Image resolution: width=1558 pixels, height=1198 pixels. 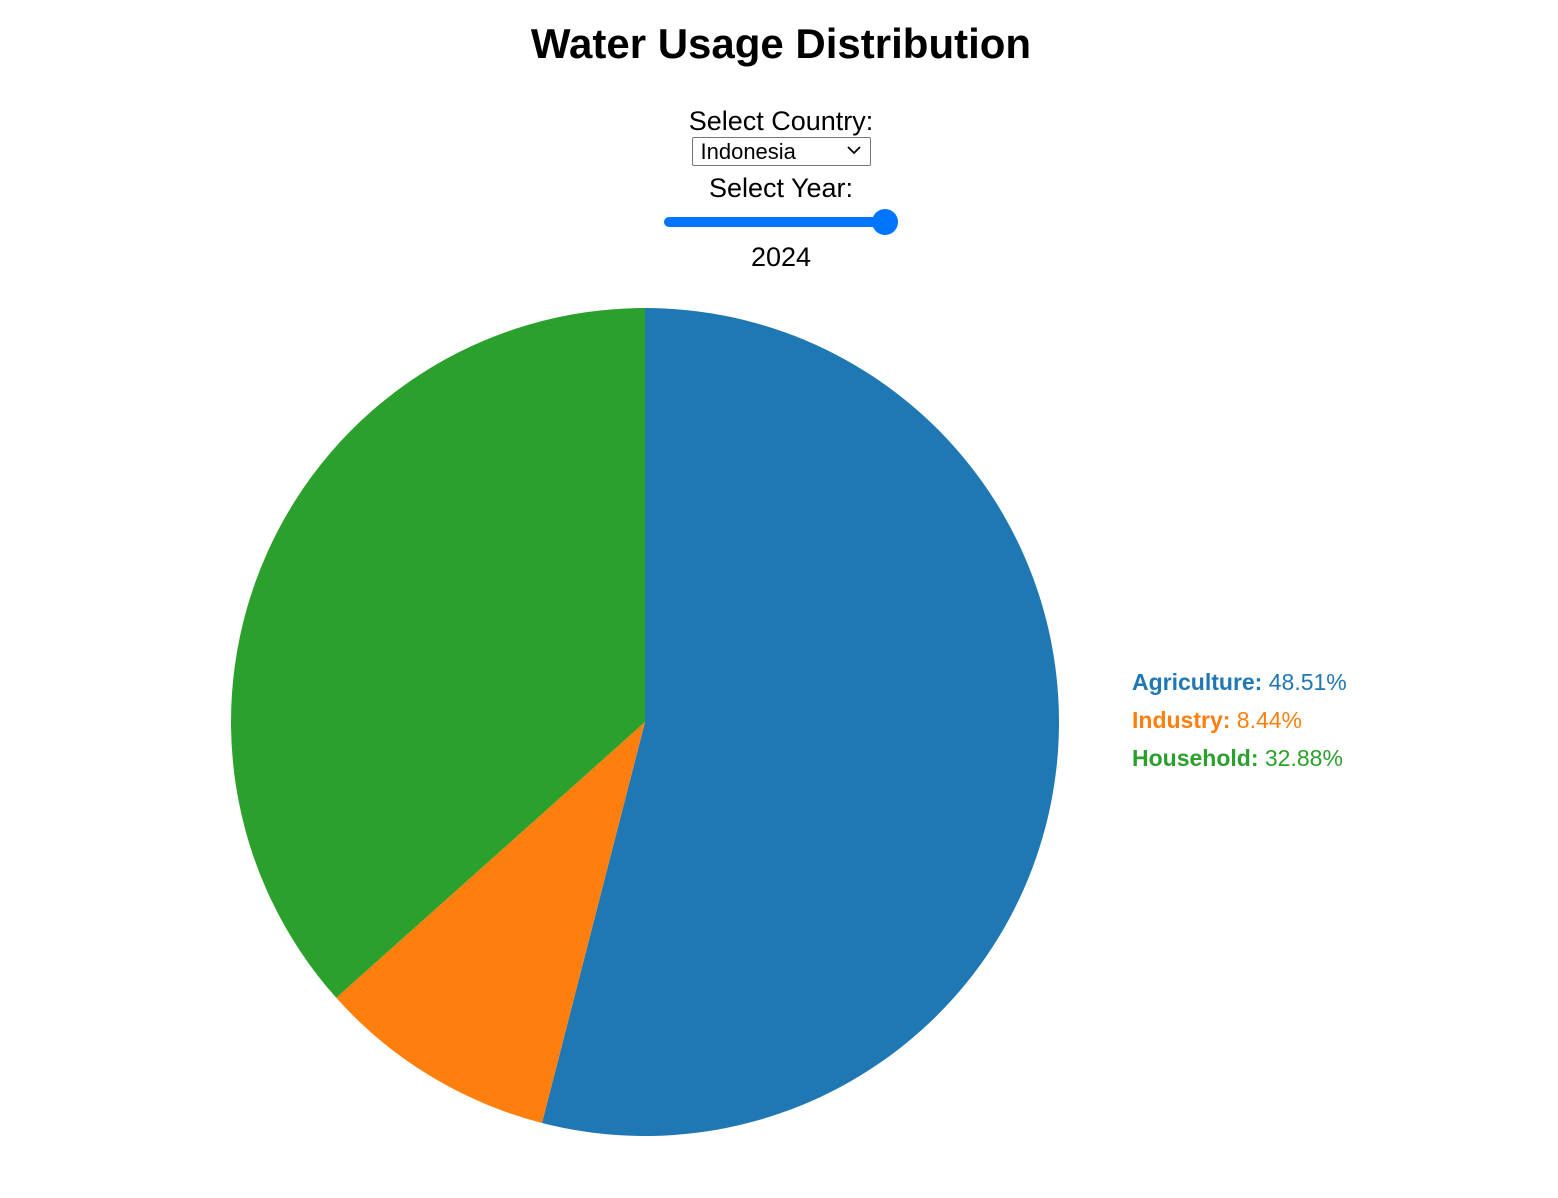 I want to click on legend-label: Industry:, so click(x=1181, y=720).